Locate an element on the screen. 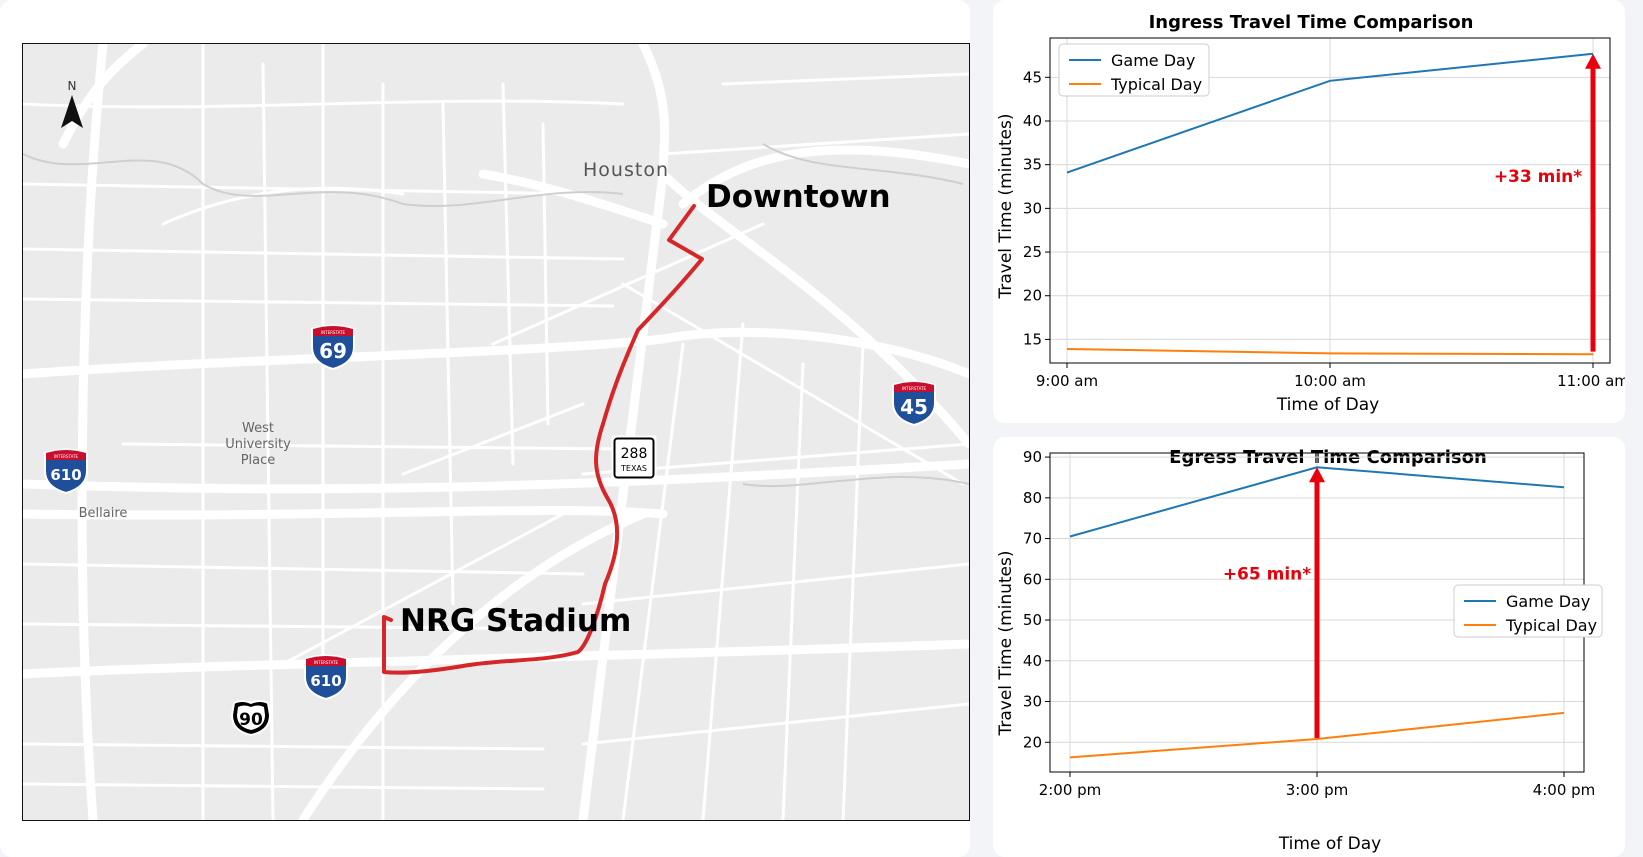 The height and width of the screenshot is (857, 1643). y-tick-label: 70 is located at coordinates (1032, 539).